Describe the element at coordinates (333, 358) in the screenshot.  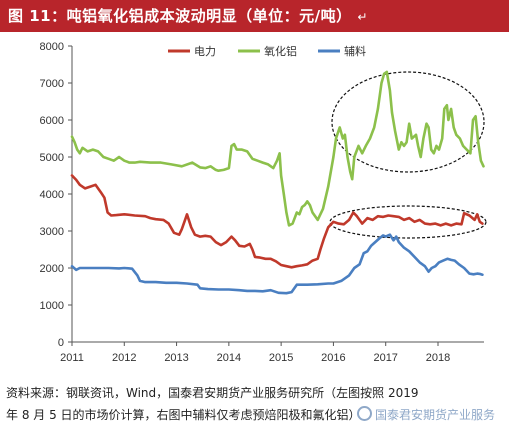
I see `x-tick-label: 2016` at that location.